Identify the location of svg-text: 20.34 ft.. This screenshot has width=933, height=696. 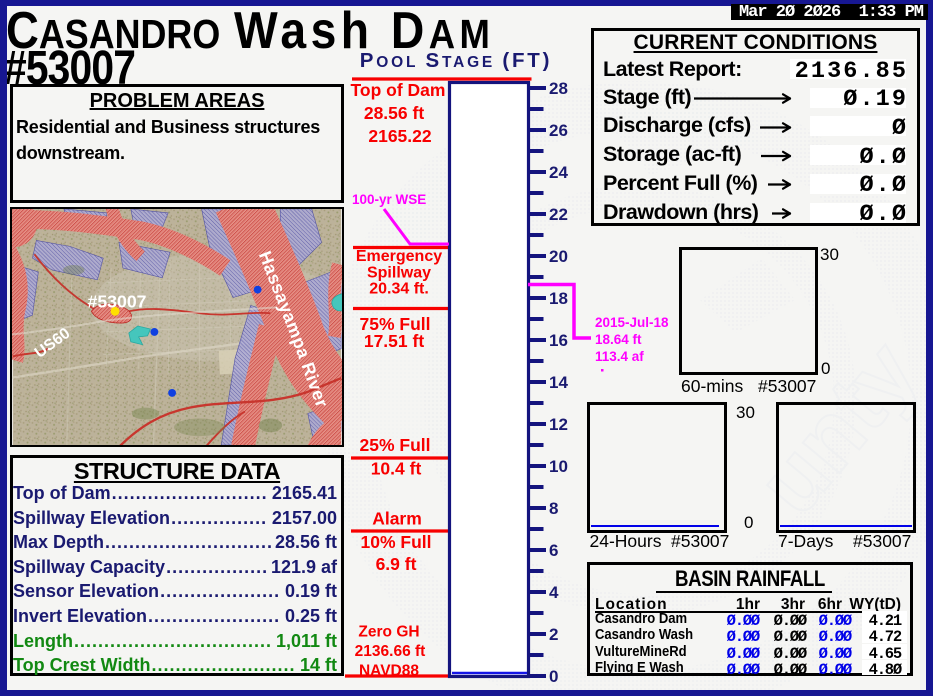
(399, 289).